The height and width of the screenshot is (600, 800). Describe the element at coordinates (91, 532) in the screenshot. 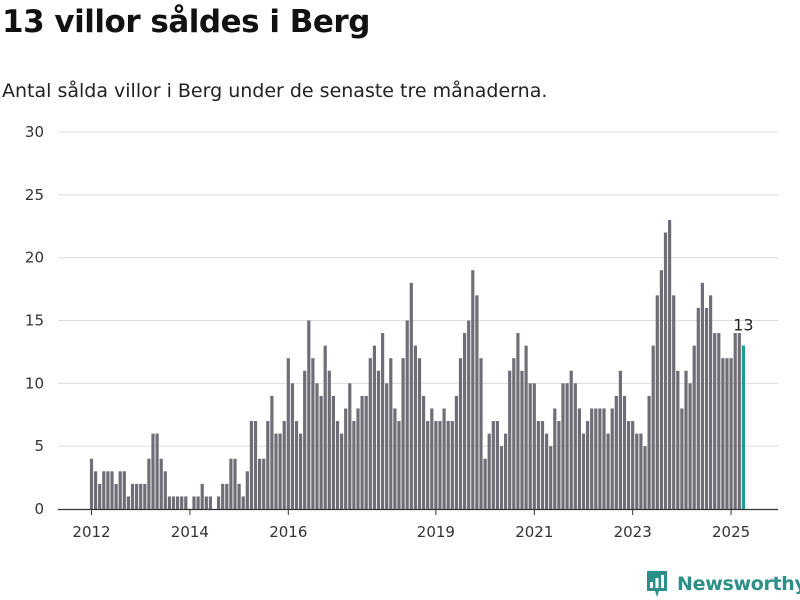

I see `x-tick-label: 2012` at that location.